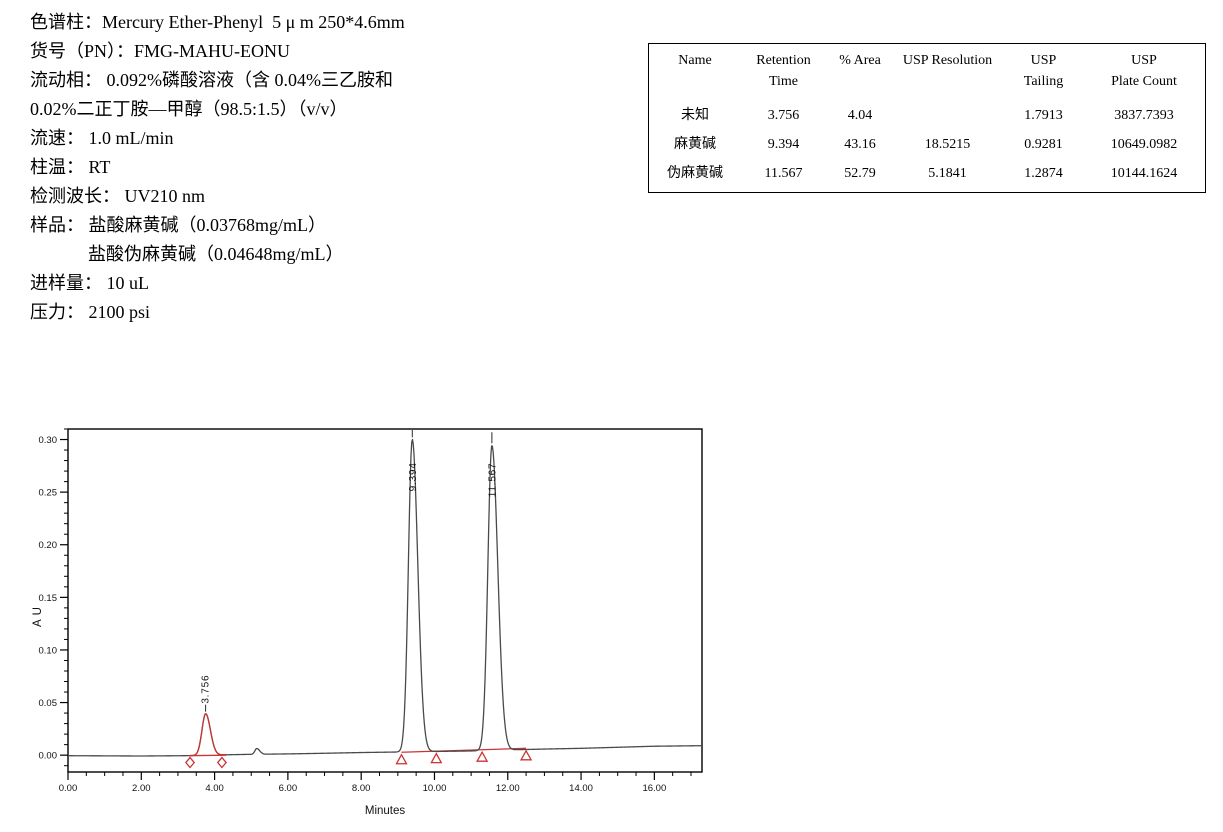  What do you see at coordinates (927, 173) in the screenshot?
I see `table-row: 伪麻黄碱 11.567 52.79 5.1841 1.2874 10144.1624` at bounding box center [927, 173].